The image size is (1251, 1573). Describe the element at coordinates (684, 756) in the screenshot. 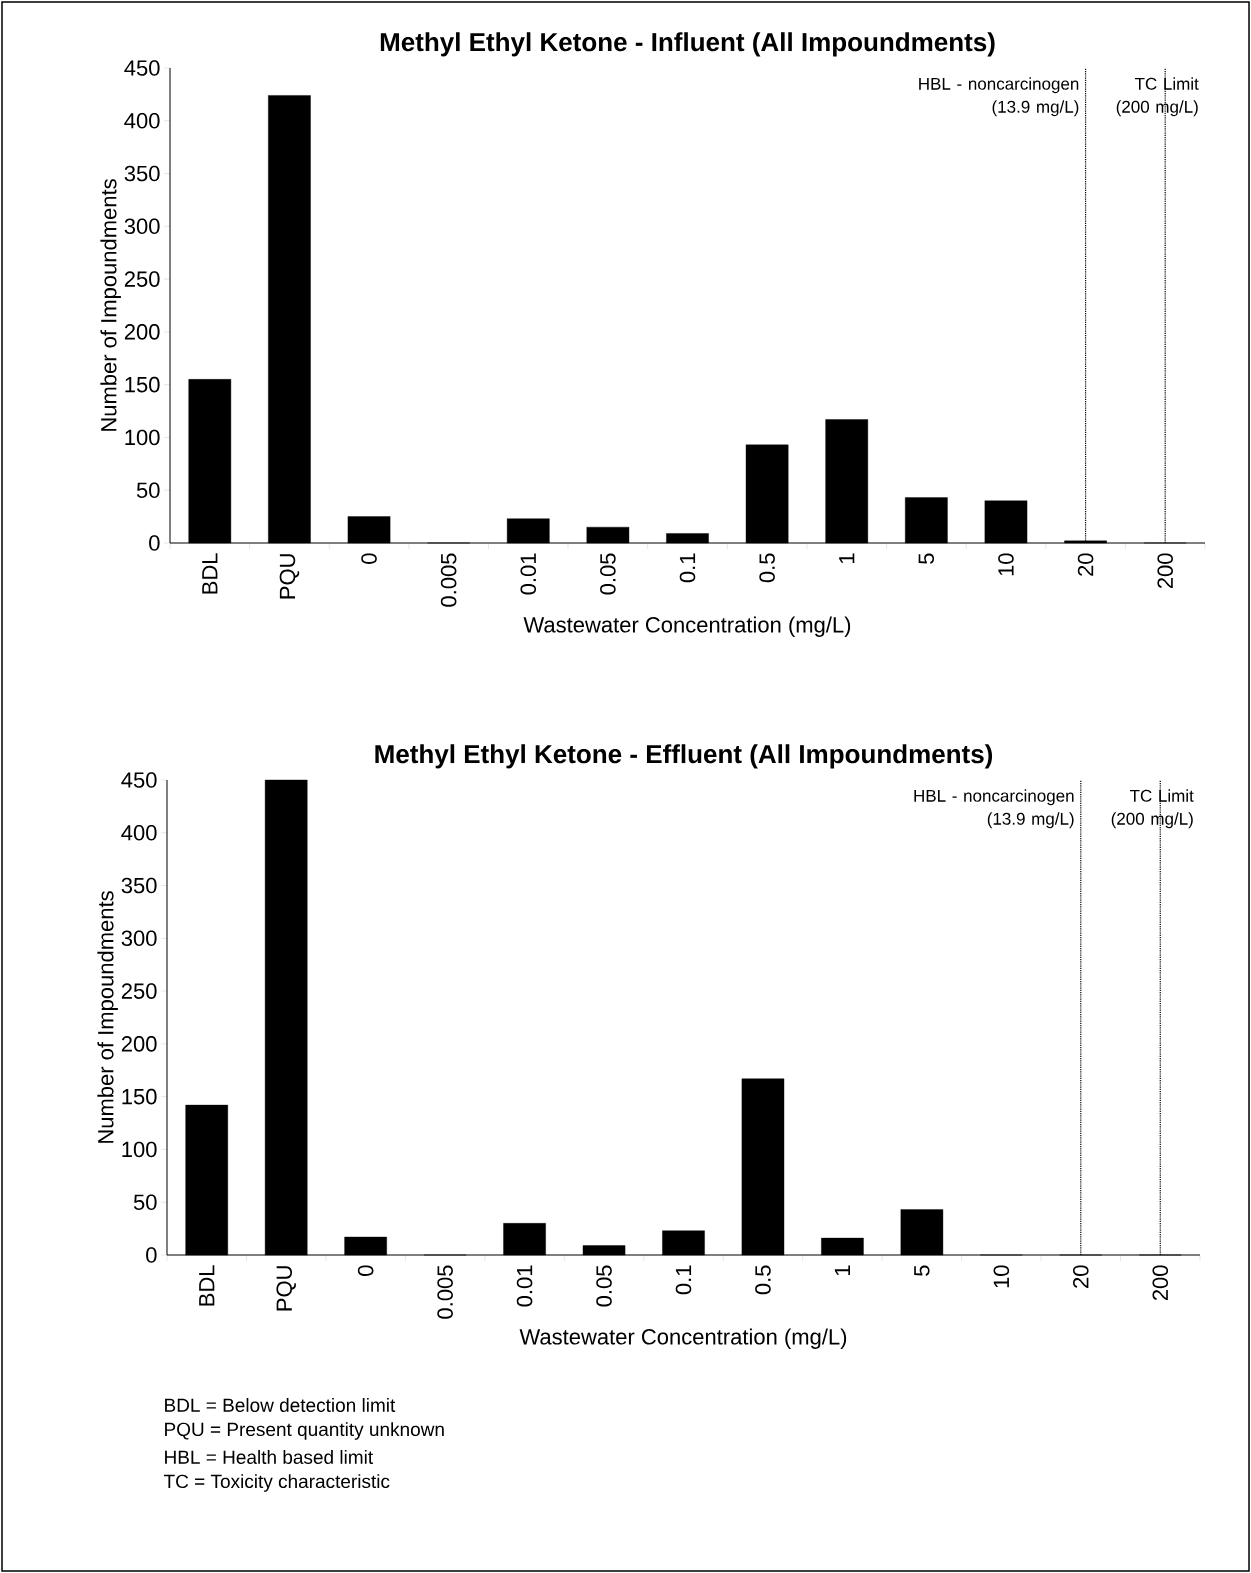

I see `chart-title: Methyl Ethyl Ketone - Effluent (All Impoundments)` at that location.